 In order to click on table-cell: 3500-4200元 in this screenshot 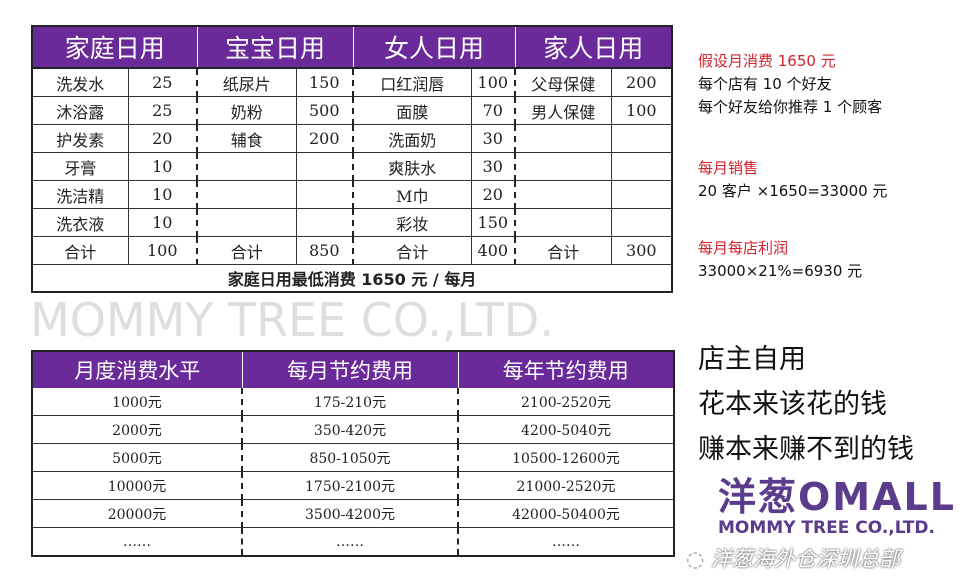, I will do `click(349, 513)`.